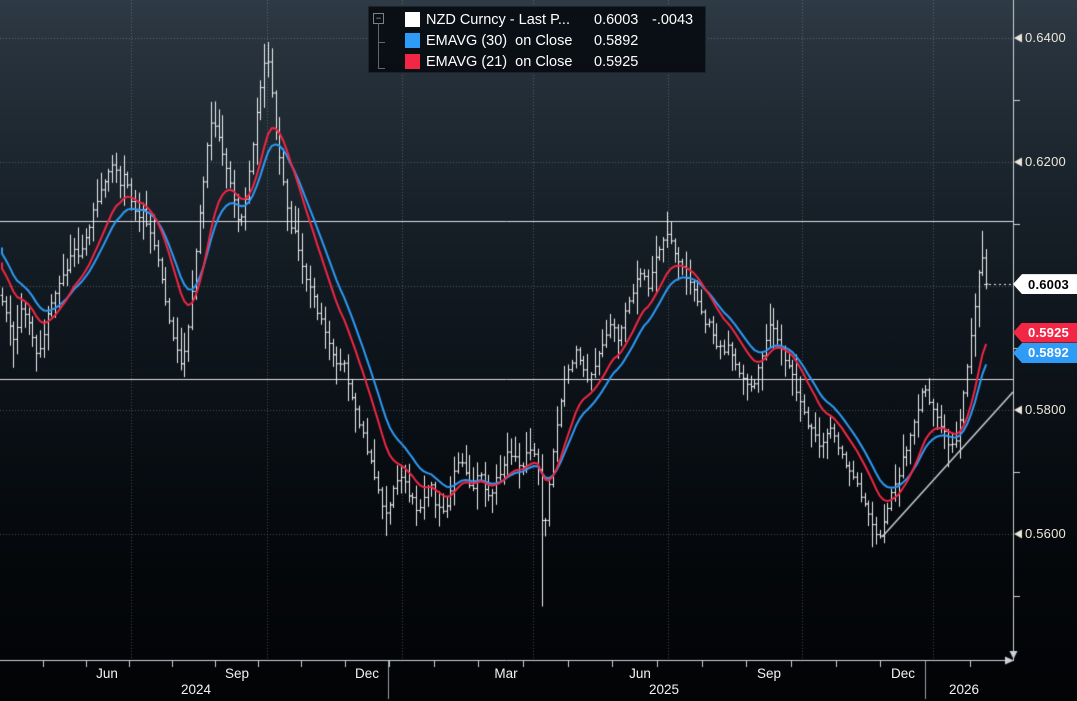  I want to click on x-axis-year-label: 2025, so click(664, 689).